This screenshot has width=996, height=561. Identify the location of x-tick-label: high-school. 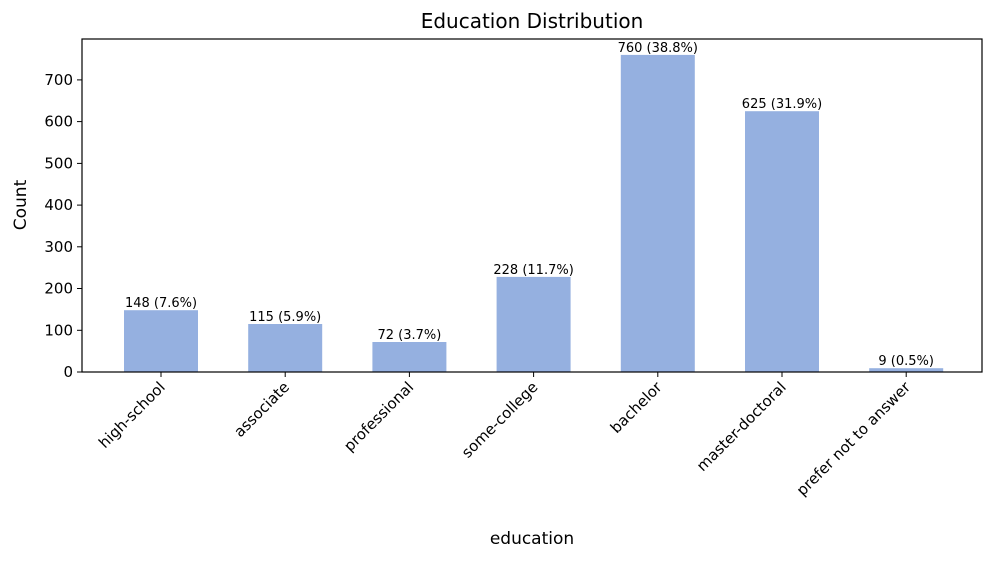
(132, 415).